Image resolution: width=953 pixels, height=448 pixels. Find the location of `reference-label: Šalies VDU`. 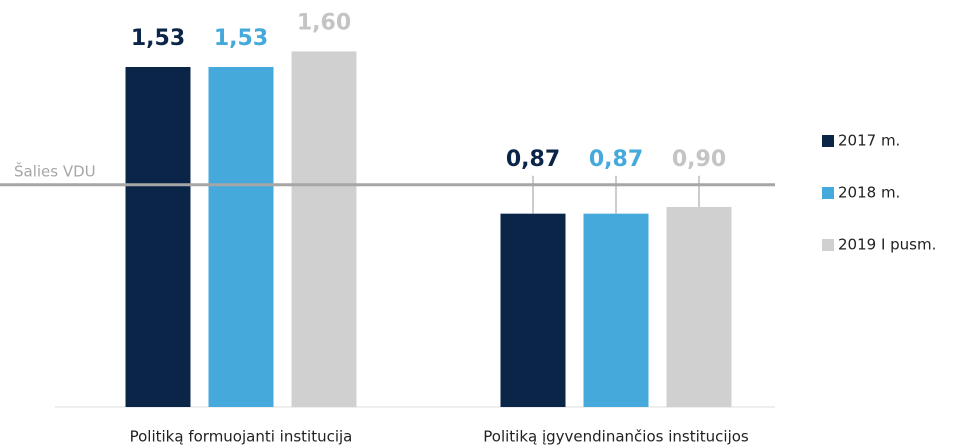

reference-label: Šalies VDU is located at coordinates (55, 170).